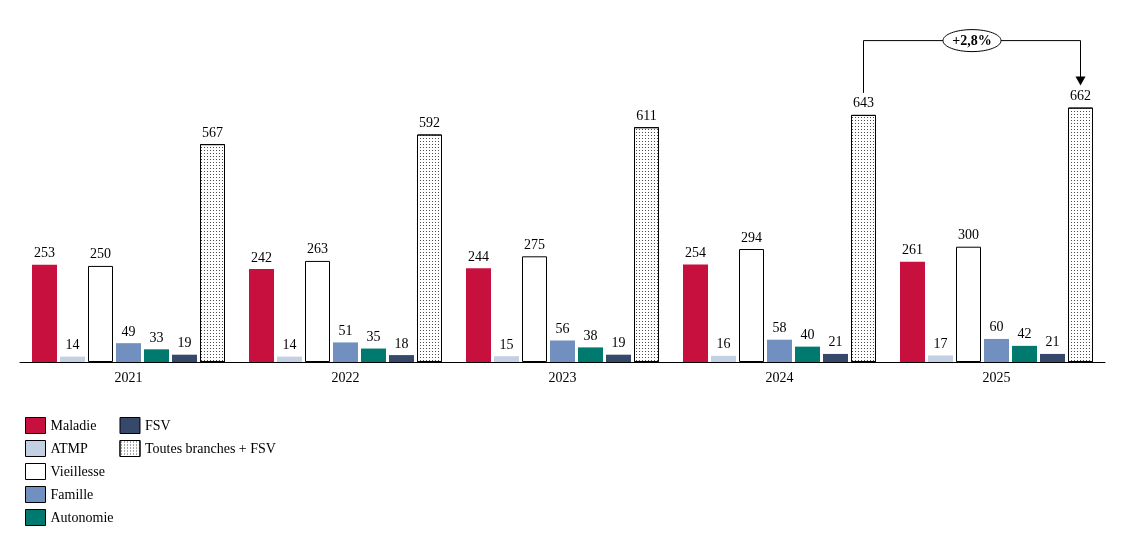 The image size is (1125, 557). I want to click on x-tick-label: 2021, so click(128, 377).